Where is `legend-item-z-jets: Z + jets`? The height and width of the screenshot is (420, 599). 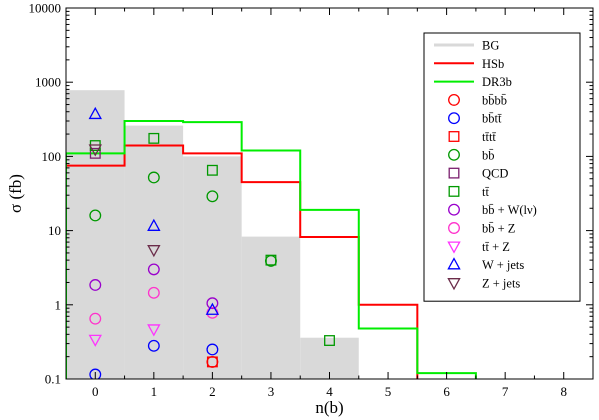
legend-item-z-jets: Z + jets is located at coordinates (483, 283).